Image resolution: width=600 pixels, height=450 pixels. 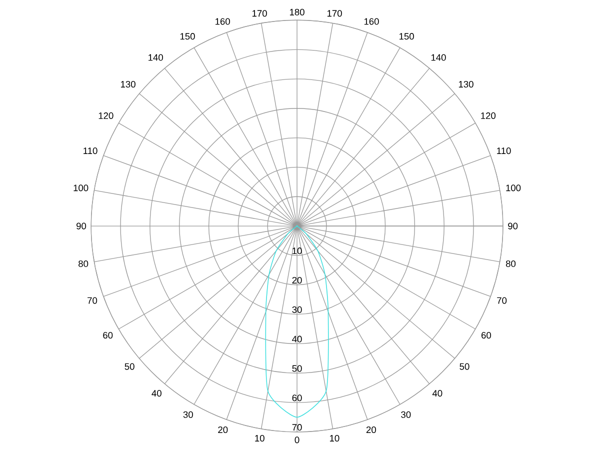 I want to click on y-tick-label: 50, so click(x=297, y=368).